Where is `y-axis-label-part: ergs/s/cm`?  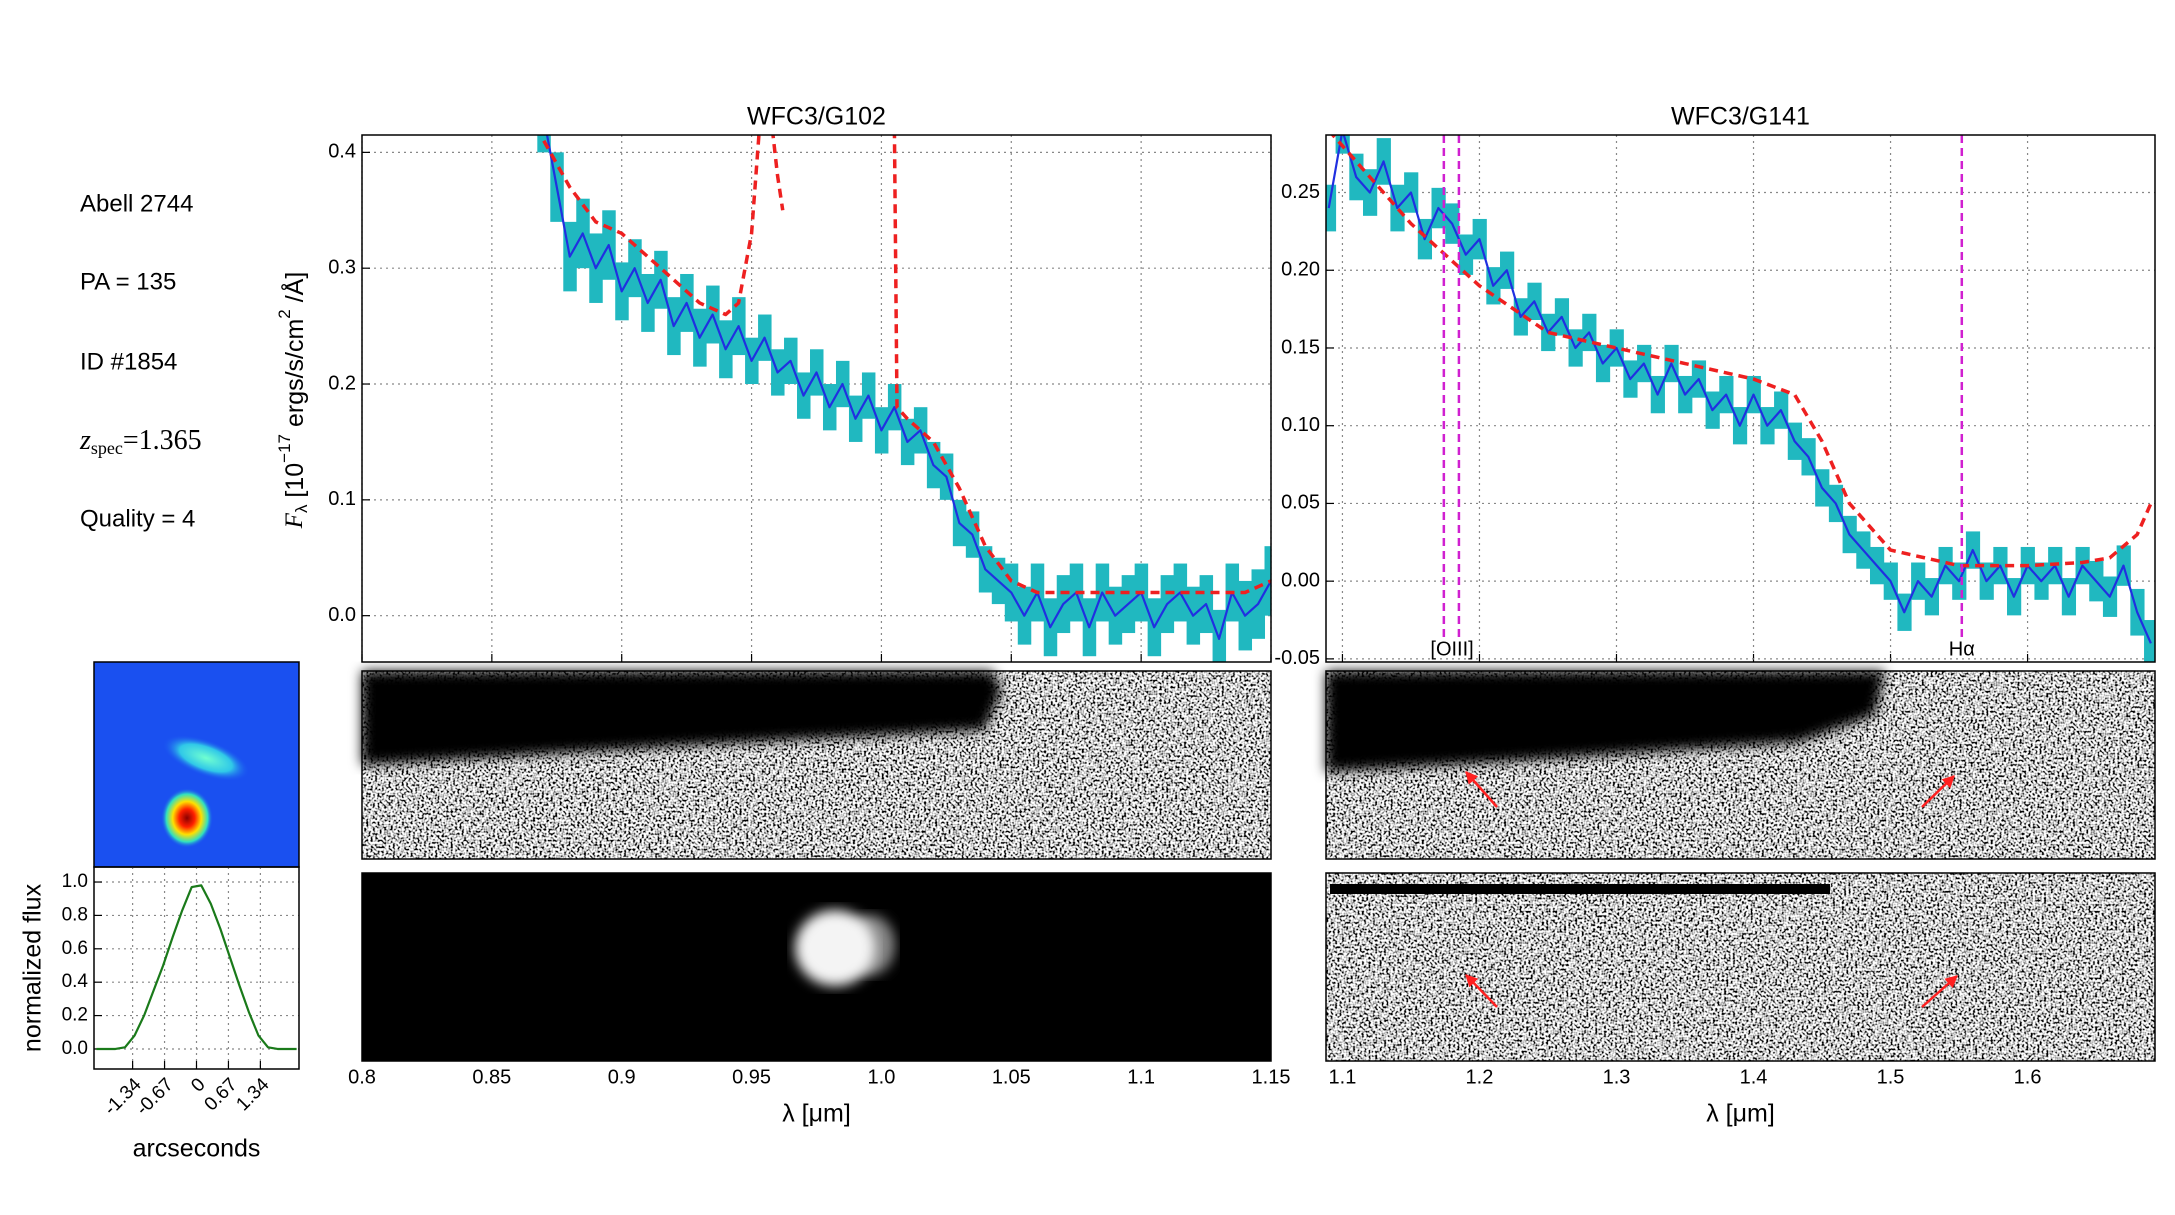 y-axis-label-part: ergs/s/cm is located at coordinates (295, 376).